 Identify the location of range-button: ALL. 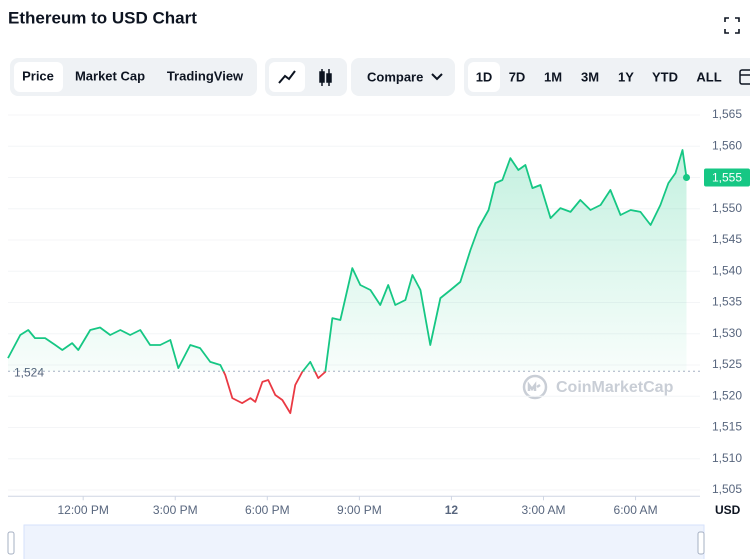
(708, 76).